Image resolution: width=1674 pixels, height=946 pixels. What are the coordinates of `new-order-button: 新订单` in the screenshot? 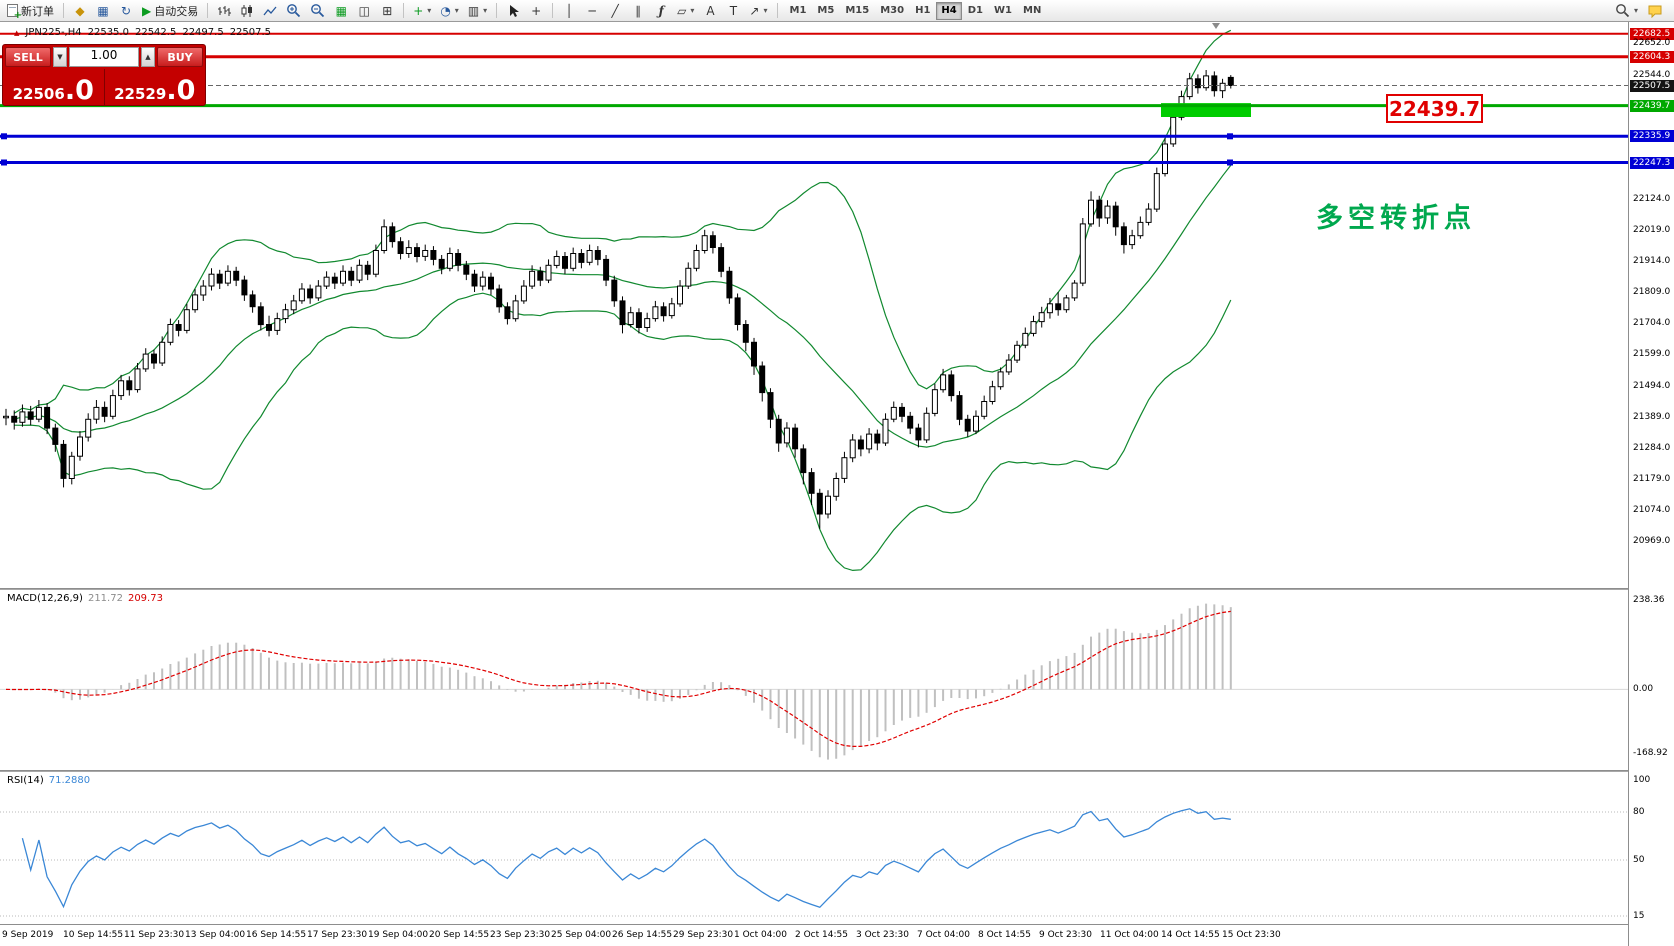 It's located at (30, 11).